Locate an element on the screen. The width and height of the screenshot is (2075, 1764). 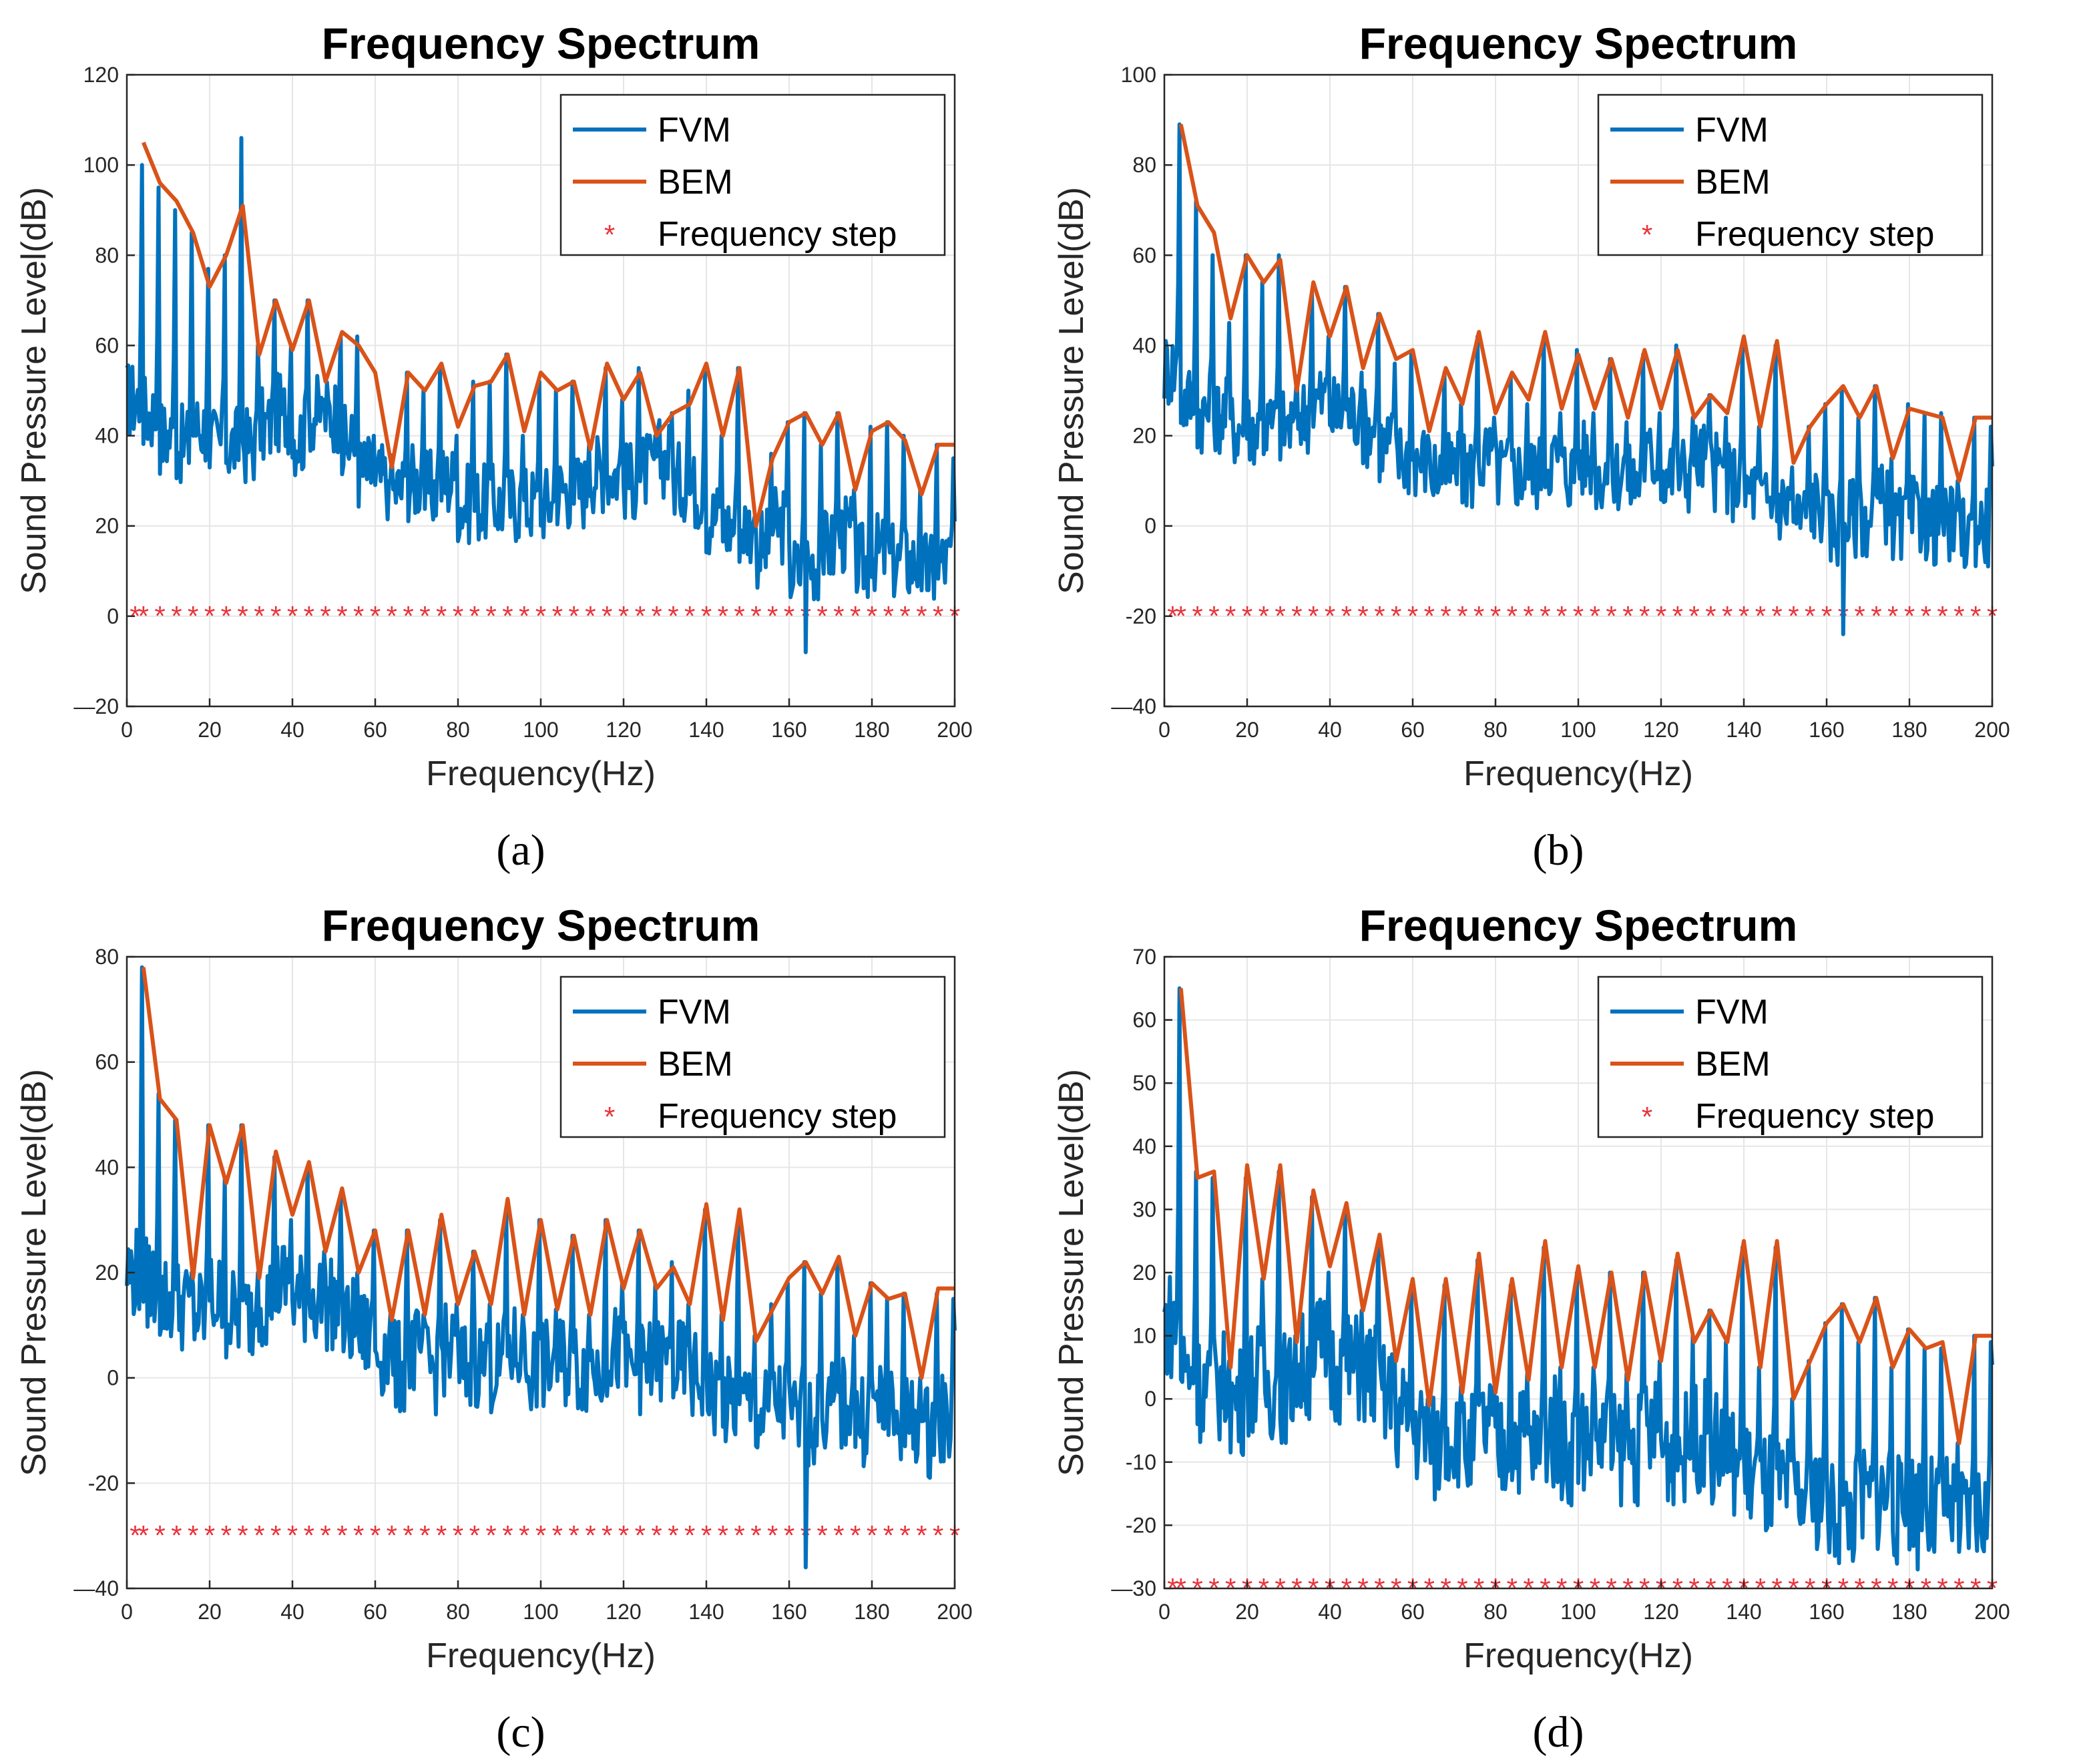
x-tick-label: 200 is located at coordinates (955, 1612).